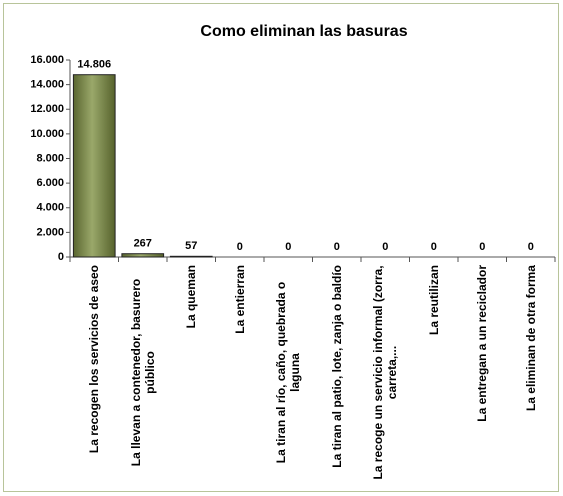 The width and height of the screenshot is (563, 496). I want to click on y-tick-label: 2.000, so click(50, 232).